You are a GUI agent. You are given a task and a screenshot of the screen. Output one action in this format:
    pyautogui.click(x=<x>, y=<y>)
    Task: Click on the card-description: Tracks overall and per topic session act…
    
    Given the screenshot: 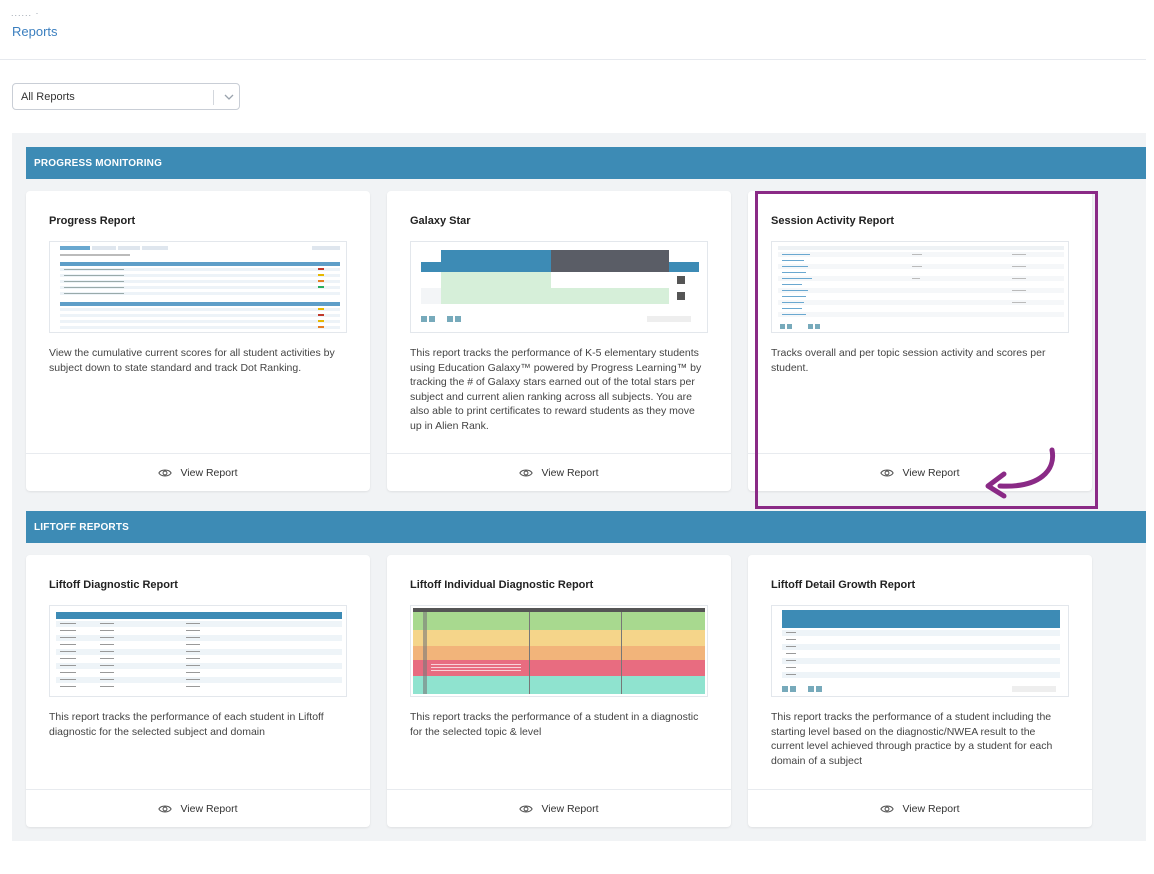 What is the action you would take?
    pyautogui.click(x=908, y=360)
    